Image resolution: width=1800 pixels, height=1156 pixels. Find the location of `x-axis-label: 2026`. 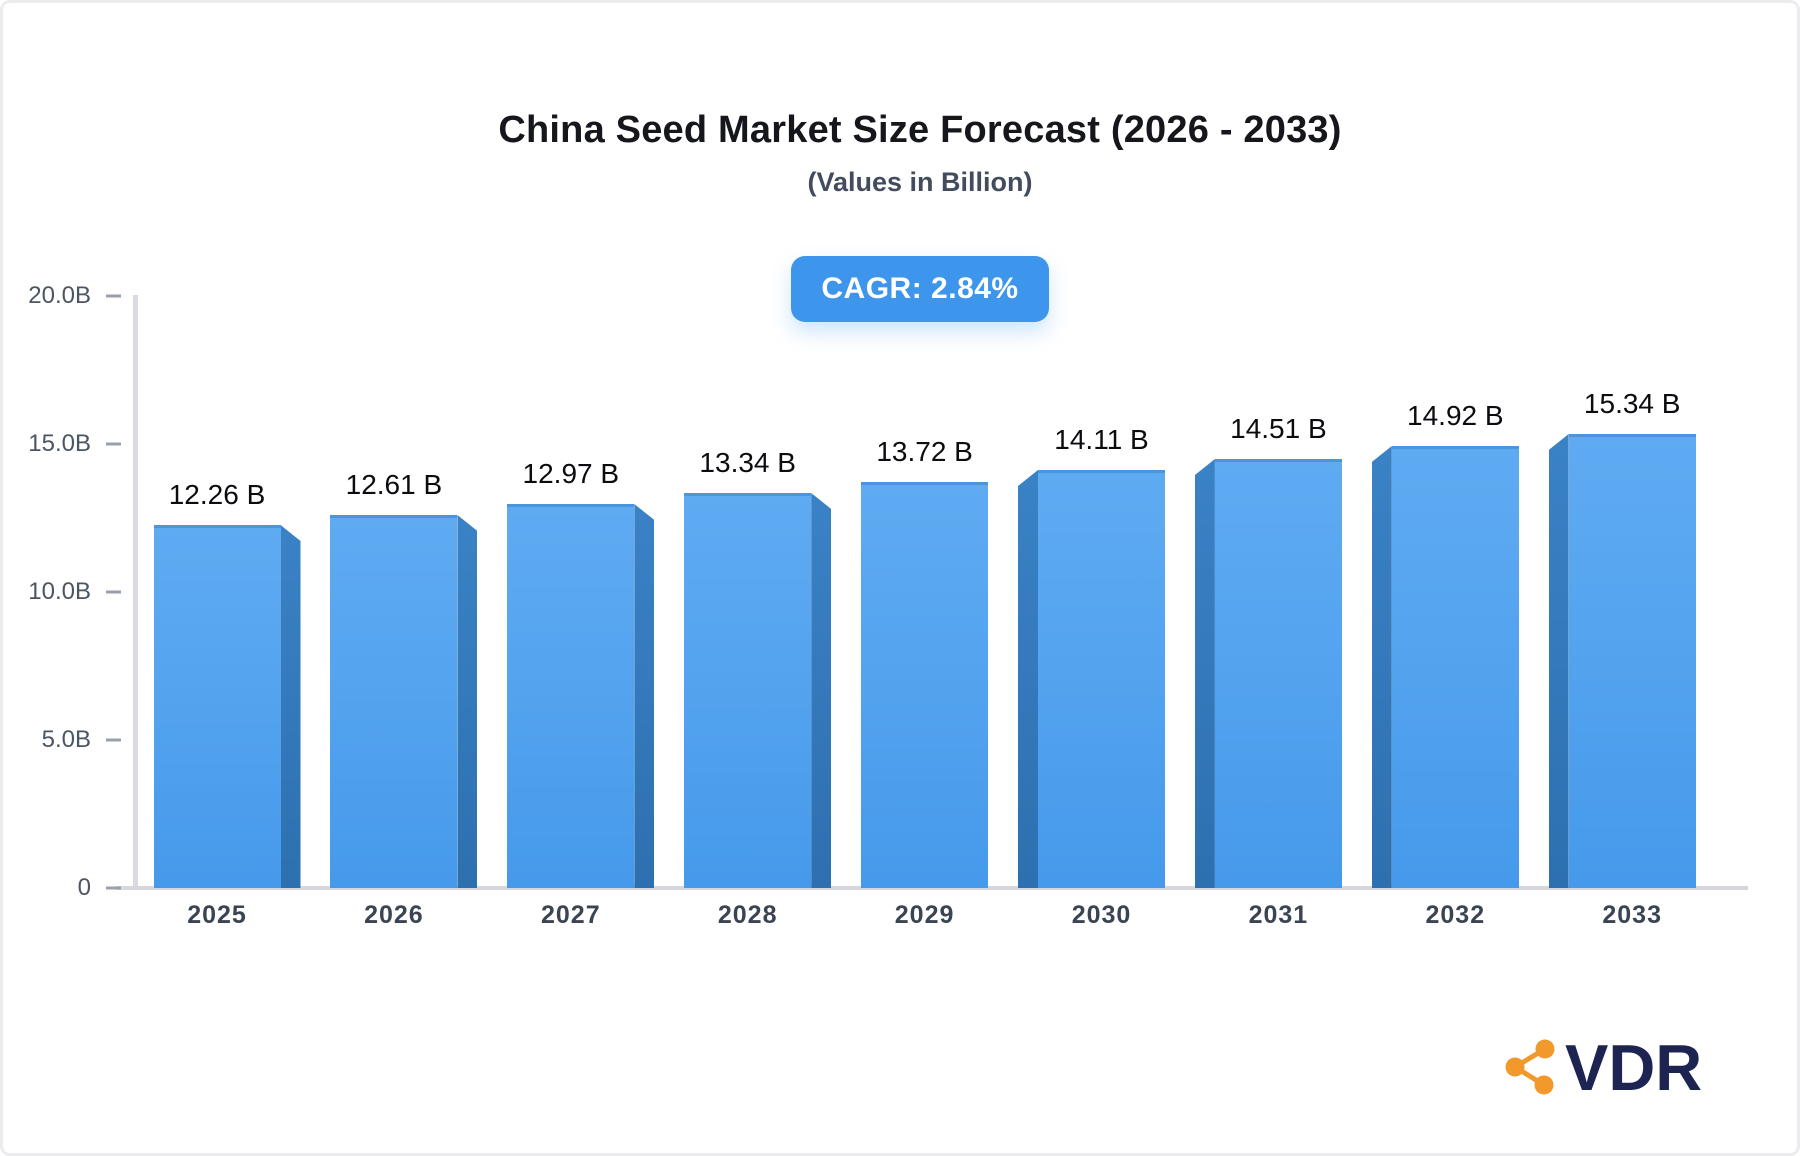

x-axis-label: 2026 is located at coordinates (394, 915).